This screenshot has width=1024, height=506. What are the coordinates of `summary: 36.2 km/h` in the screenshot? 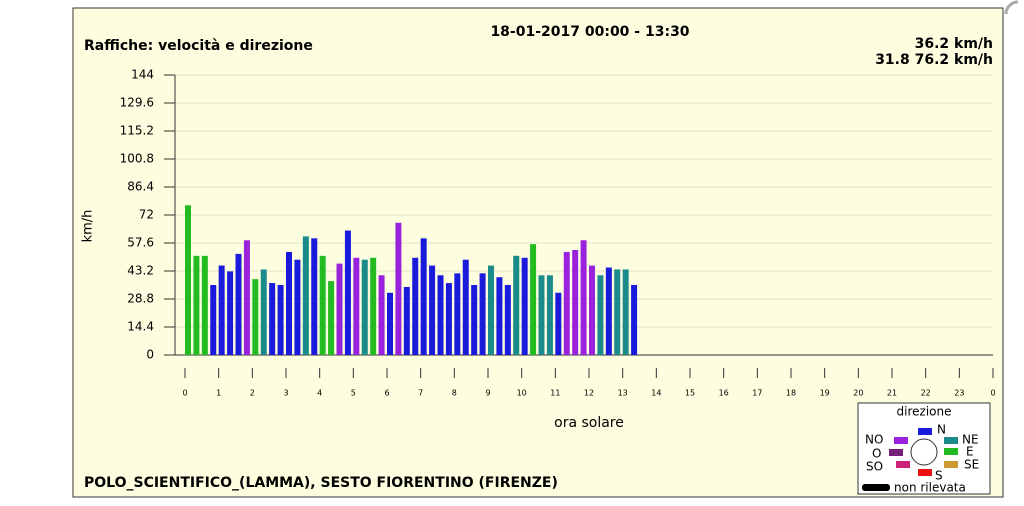 It's located at (954, 44).